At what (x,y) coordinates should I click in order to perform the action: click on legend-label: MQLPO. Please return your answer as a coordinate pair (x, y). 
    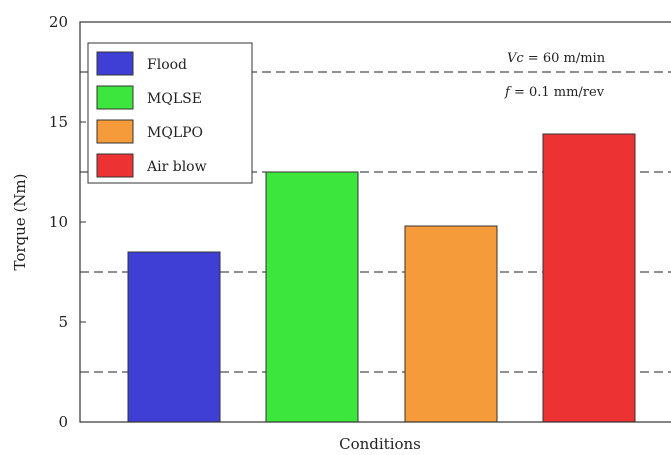
    Looking at the image, I should click on (175, 133).